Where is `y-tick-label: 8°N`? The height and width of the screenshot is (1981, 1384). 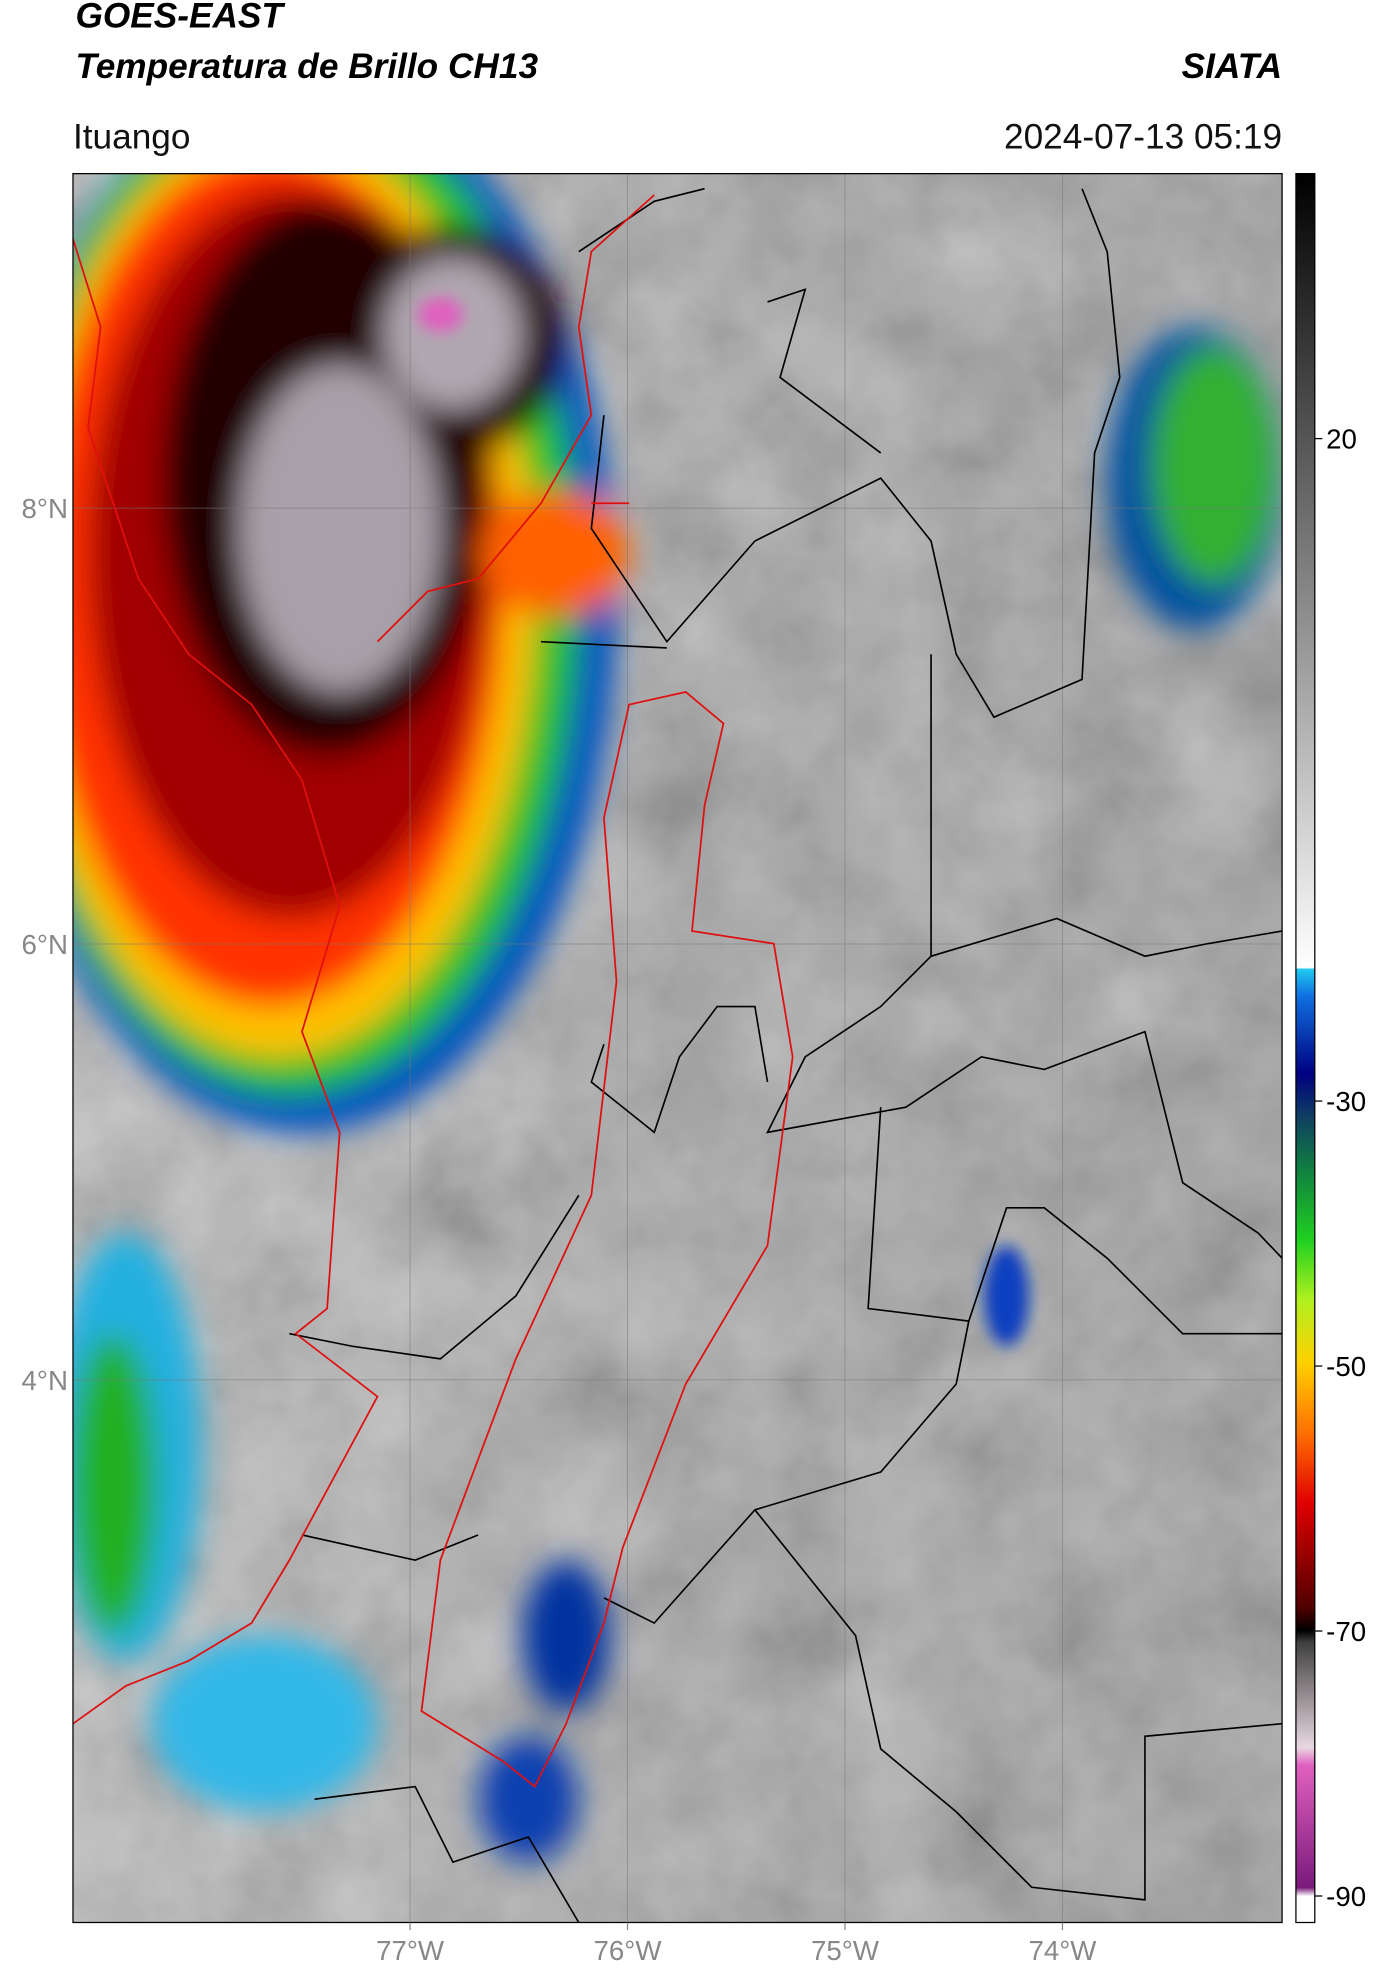 y-tick-label: 8°N is located at coordinates (45, 508).